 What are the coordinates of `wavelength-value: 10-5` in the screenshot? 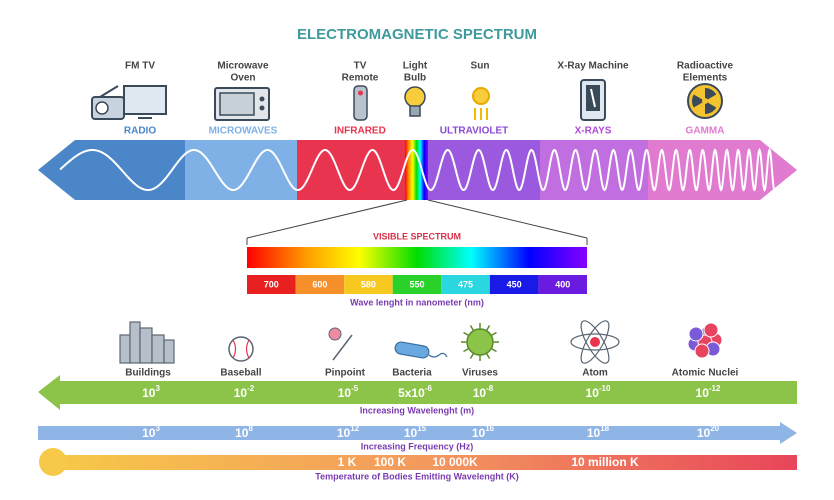 It's located at (348, 392).